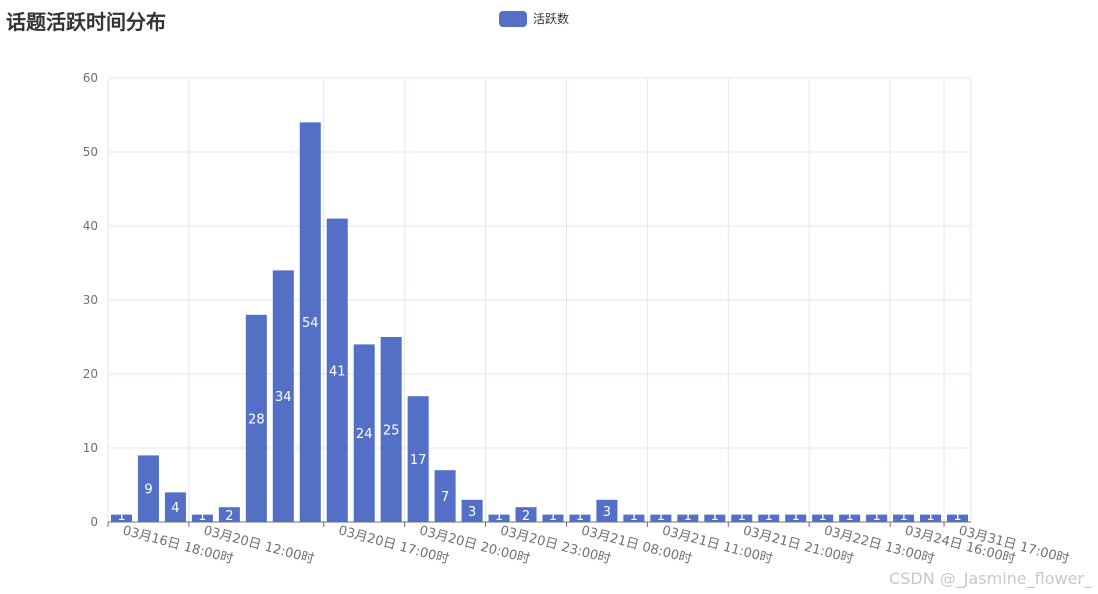 The image size is (1098, 594). I want to click on bar-data-label: 28, so click(256, 419).